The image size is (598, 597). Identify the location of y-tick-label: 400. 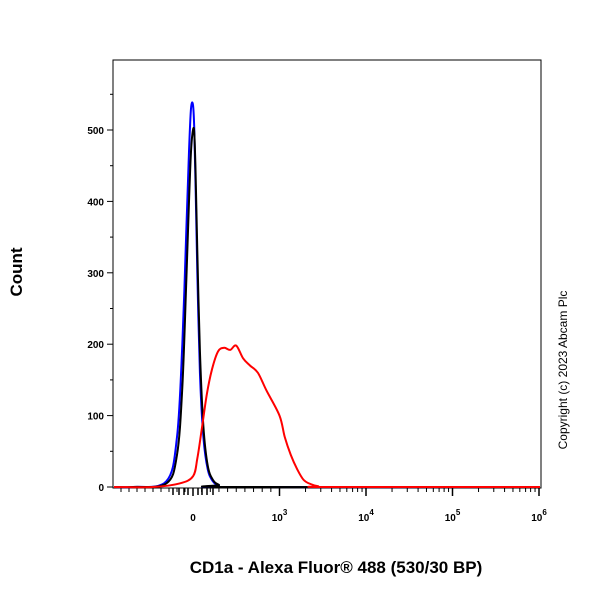
(95, 202).